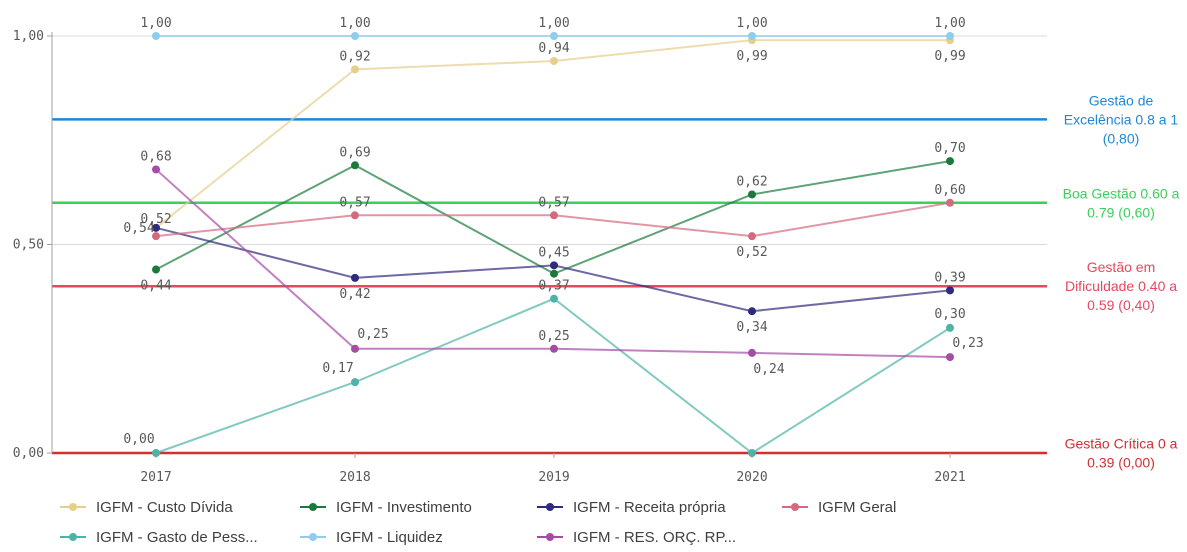 The image size is (1187, 552). Describe the element at coordinates (354, 294) in the screenshot. I see `data-label: 0,42` at that location.